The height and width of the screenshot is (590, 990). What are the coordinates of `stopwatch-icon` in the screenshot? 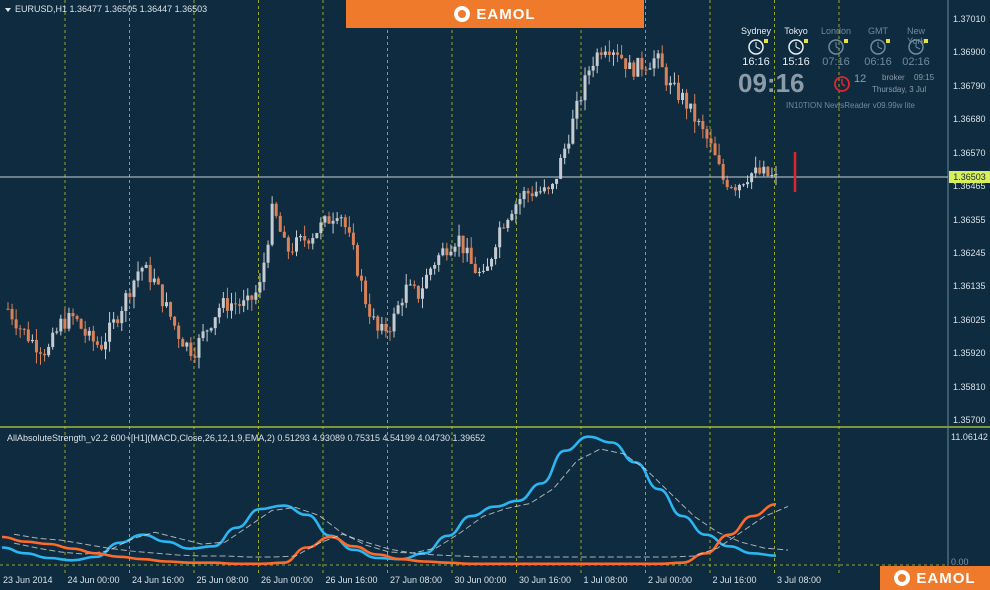 It's located at (842, 84).